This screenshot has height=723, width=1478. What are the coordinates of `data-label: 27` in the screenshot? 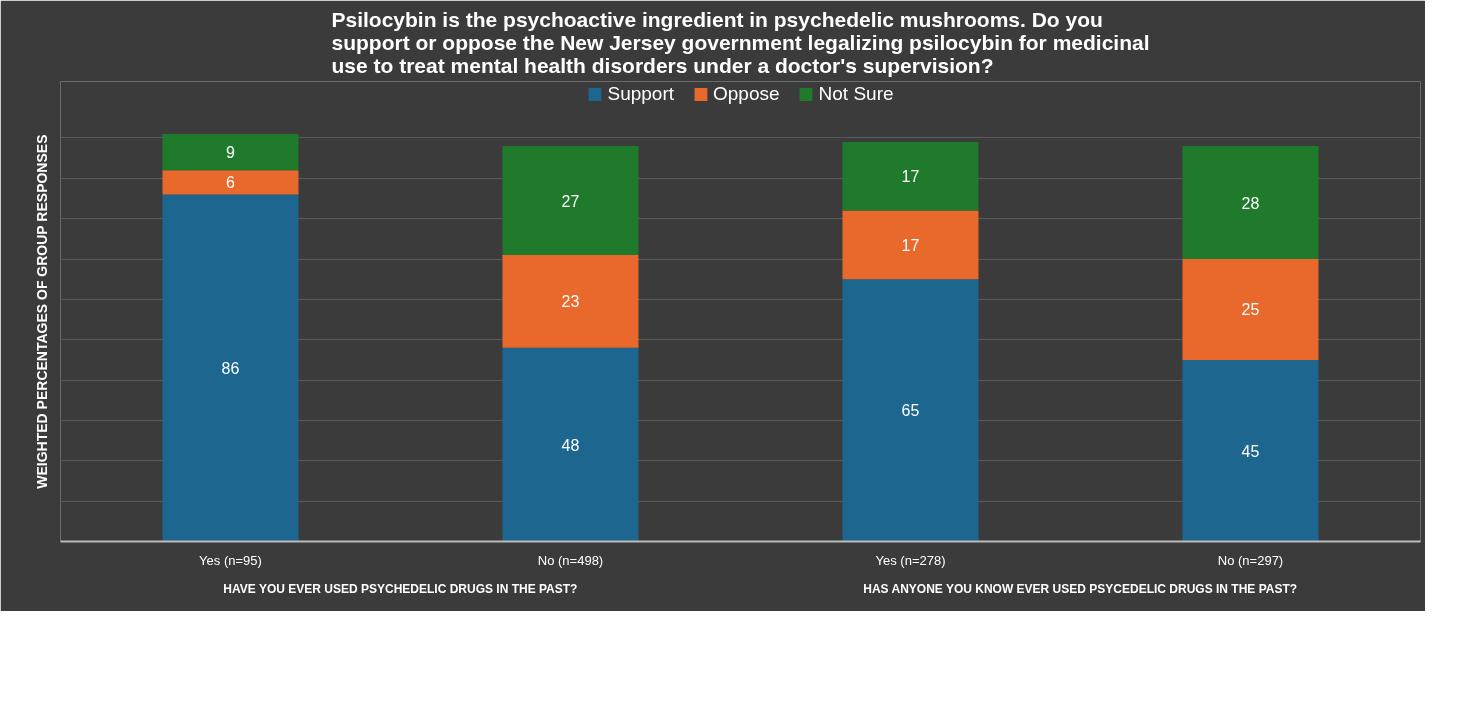 It's located at (570, 201).